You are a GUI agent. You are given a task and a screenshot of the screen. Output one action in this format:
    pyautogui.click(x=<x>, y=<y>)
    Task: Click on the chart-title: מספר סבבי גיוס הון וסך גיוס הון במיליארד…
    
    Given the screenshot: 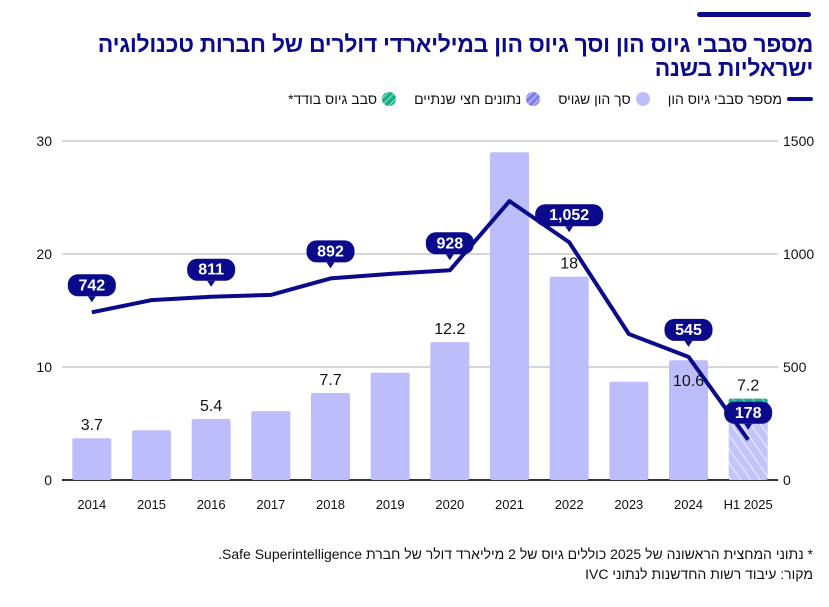 What is the action you would take?
    pyautogui.click(x=455, y=56)
    